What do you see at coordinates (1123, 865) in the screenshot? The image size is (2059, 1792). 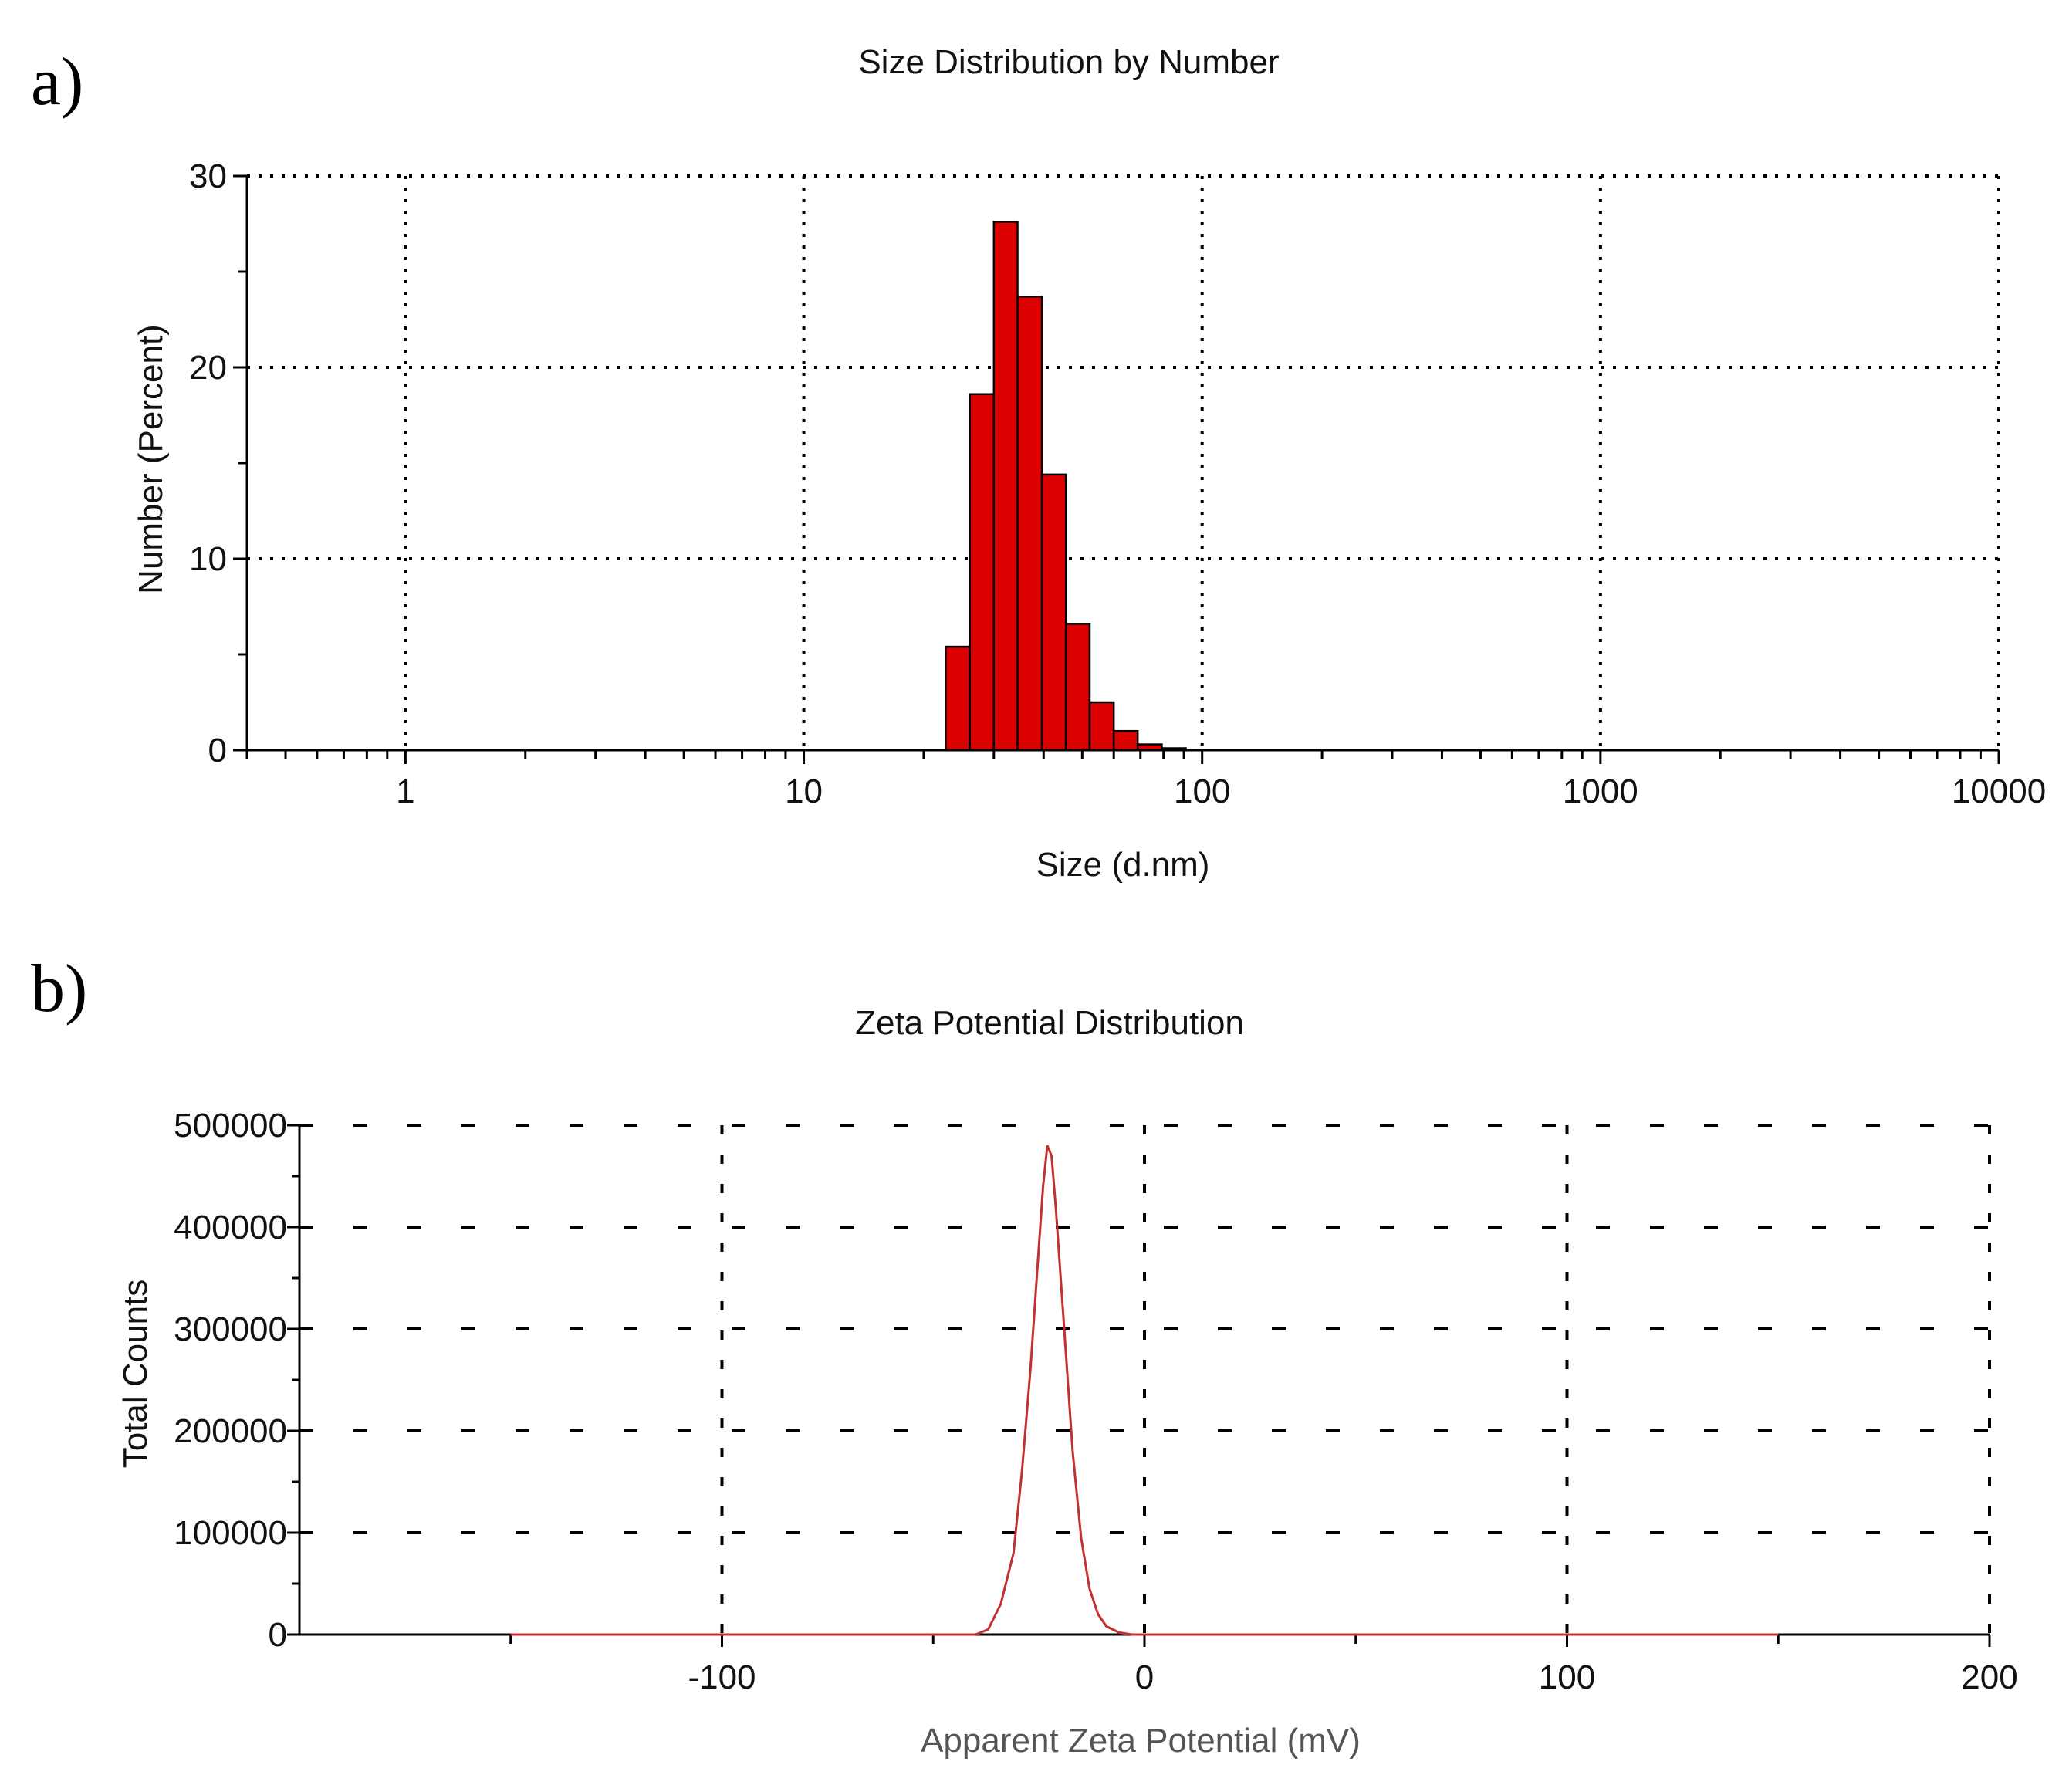 I see `chart-a-xlabel: Size (d.nm)` at bounding box center [1123, 865].